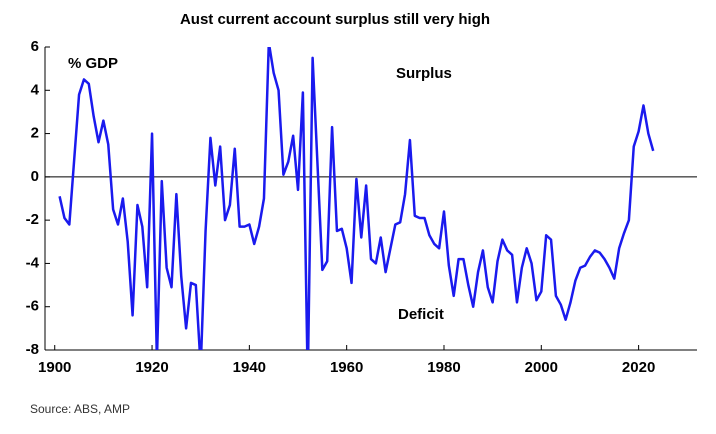 Image resolution: width=716 pixels, height=434 pixels. Describe the element at coordinates (32, 349) in the screenshot. I see `y-tick-label: -8` at that location.